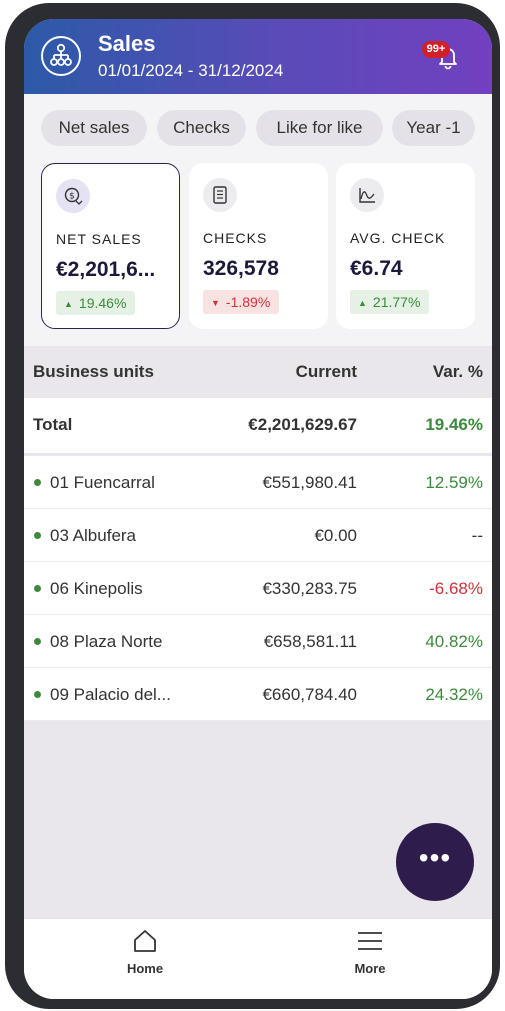 This screenshot has height=1011, width=505. Describe the element at coordinates (127, 43) in the screenshot. I see `page-title: Sales` at that location.